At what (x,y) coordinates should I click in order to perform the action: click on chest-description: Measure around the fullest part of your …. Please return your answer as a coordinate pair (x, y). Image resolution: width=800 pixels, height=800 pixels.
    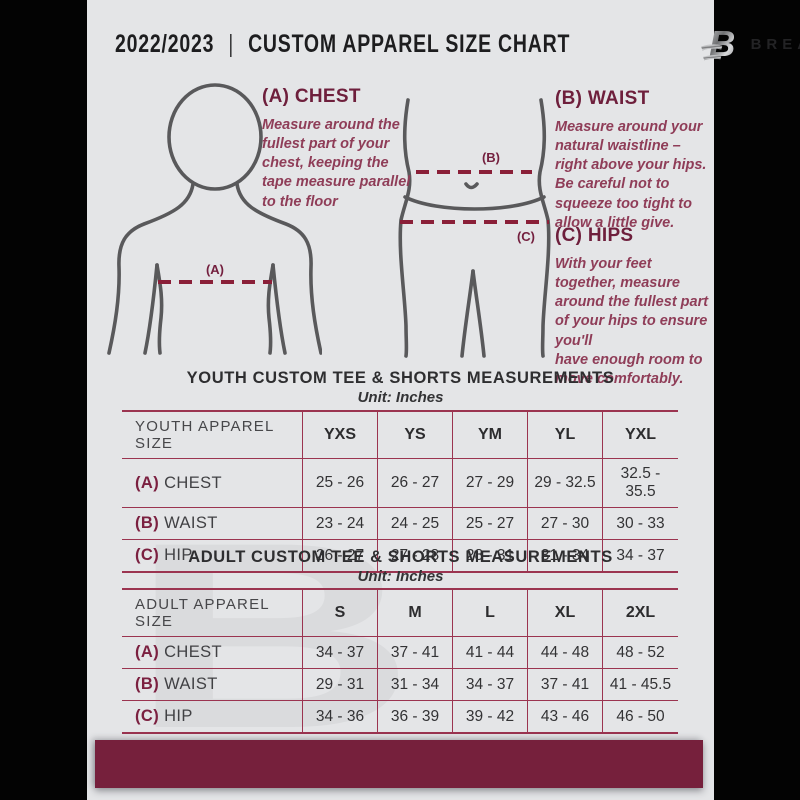
    Looking at the image, I should click on (336, 163).